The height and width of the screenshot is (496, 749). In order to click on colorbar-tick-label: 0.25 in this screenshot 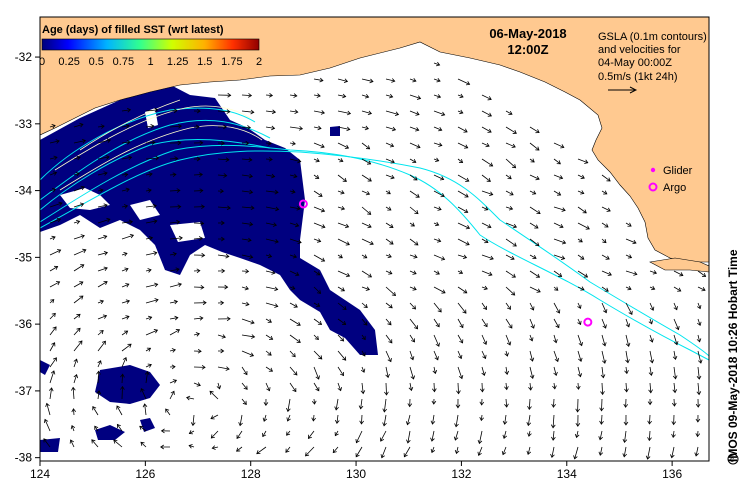, I will do `click(68, 62)`.